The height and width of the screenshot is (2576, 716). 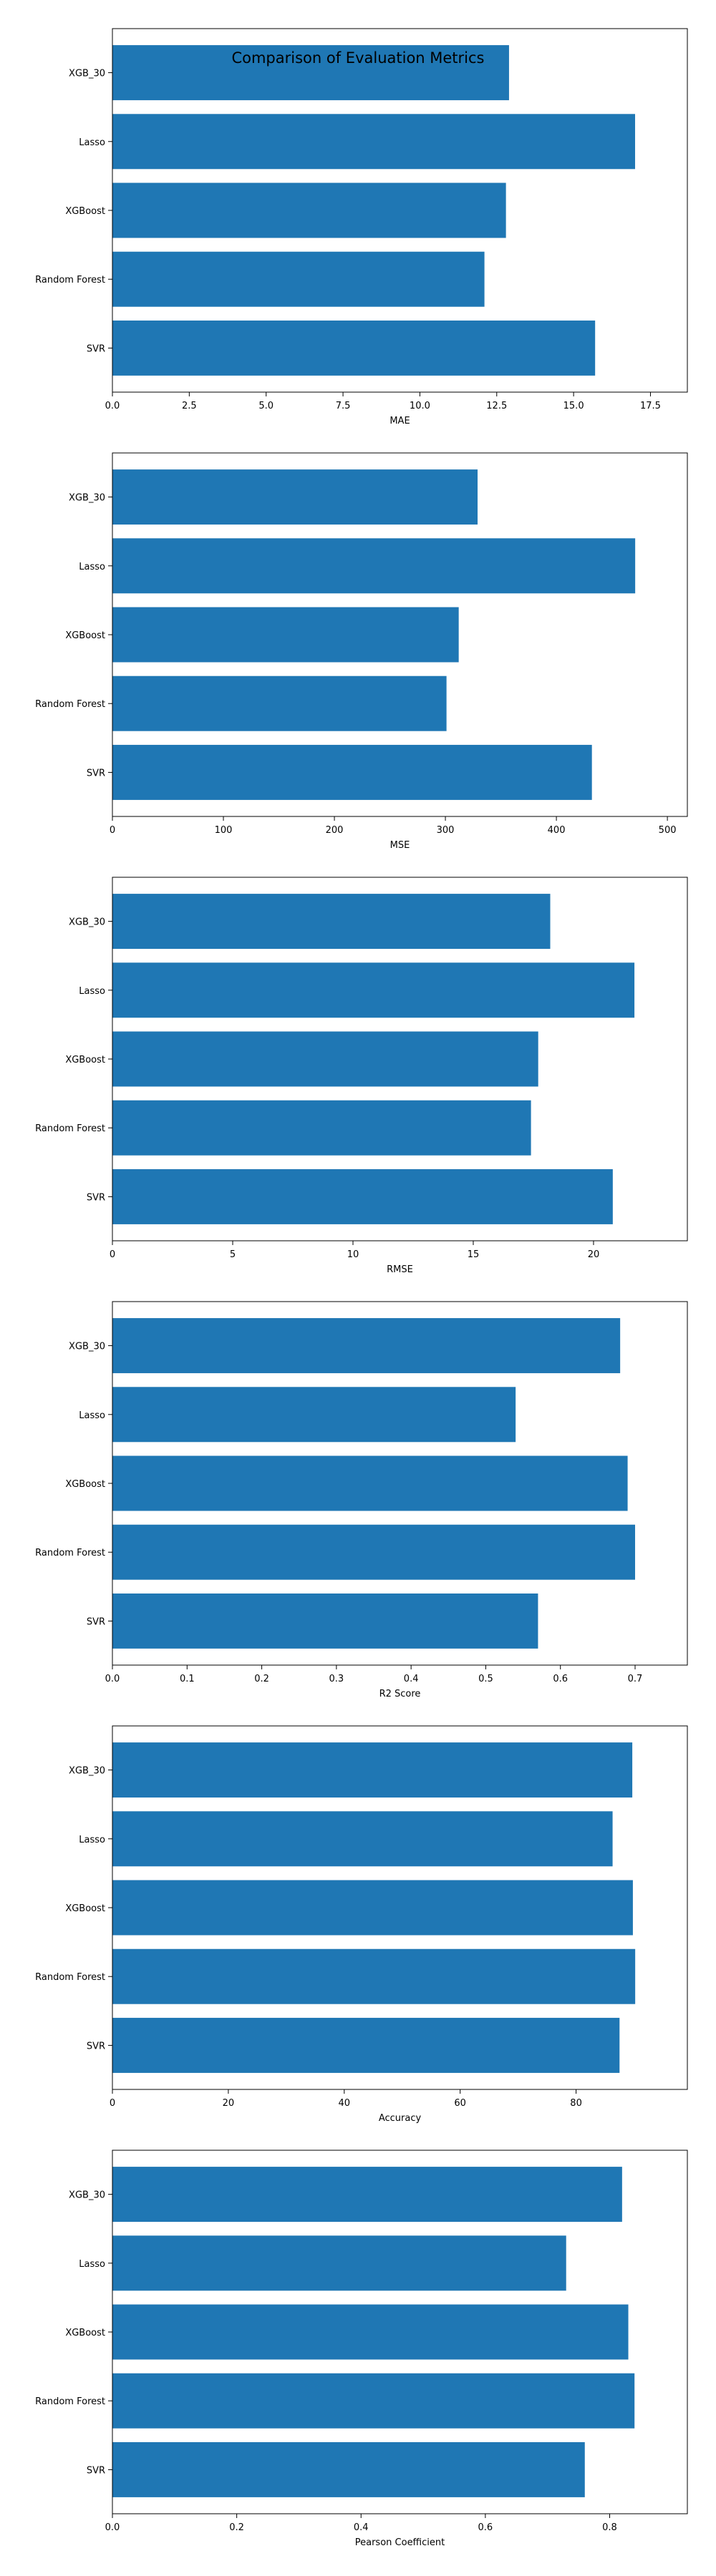 I want to click on x-tick-label: 0.1, so click(x=187, y=1679).